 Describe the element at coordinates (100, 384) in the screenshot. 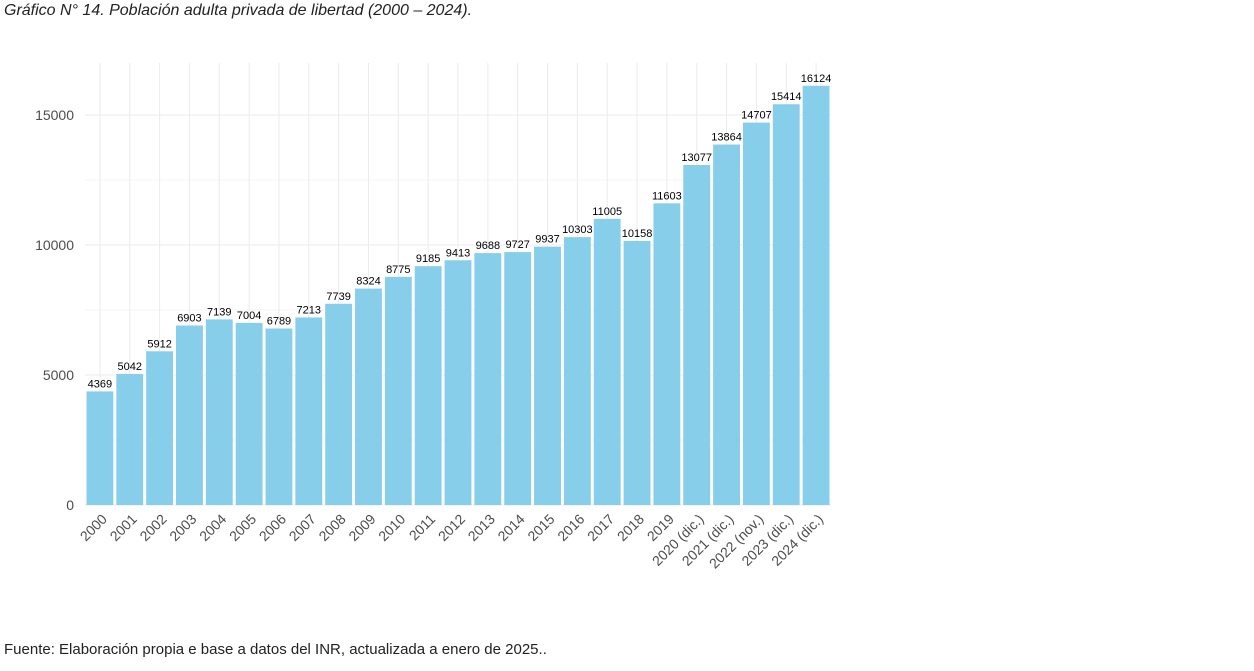

I see `bar-value-label: 4369` at that location.